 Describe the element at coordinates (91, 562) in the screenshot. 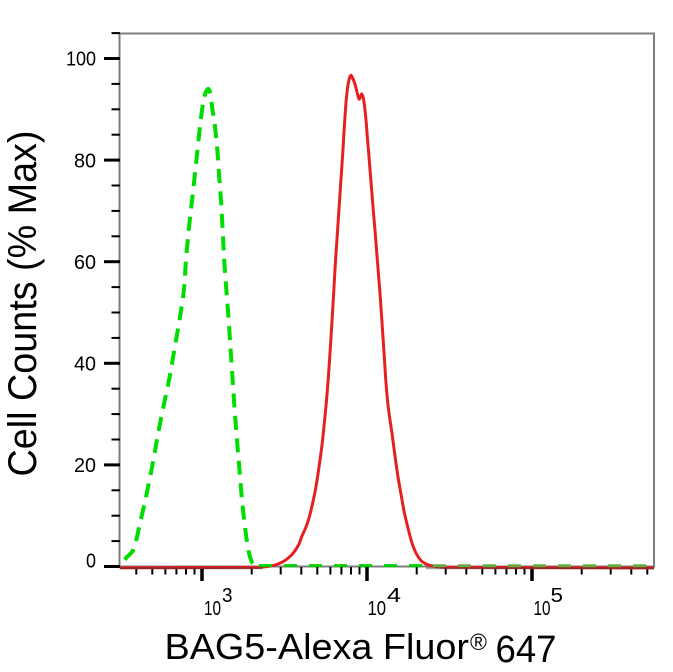

I see `svg-text: 0` at that location.